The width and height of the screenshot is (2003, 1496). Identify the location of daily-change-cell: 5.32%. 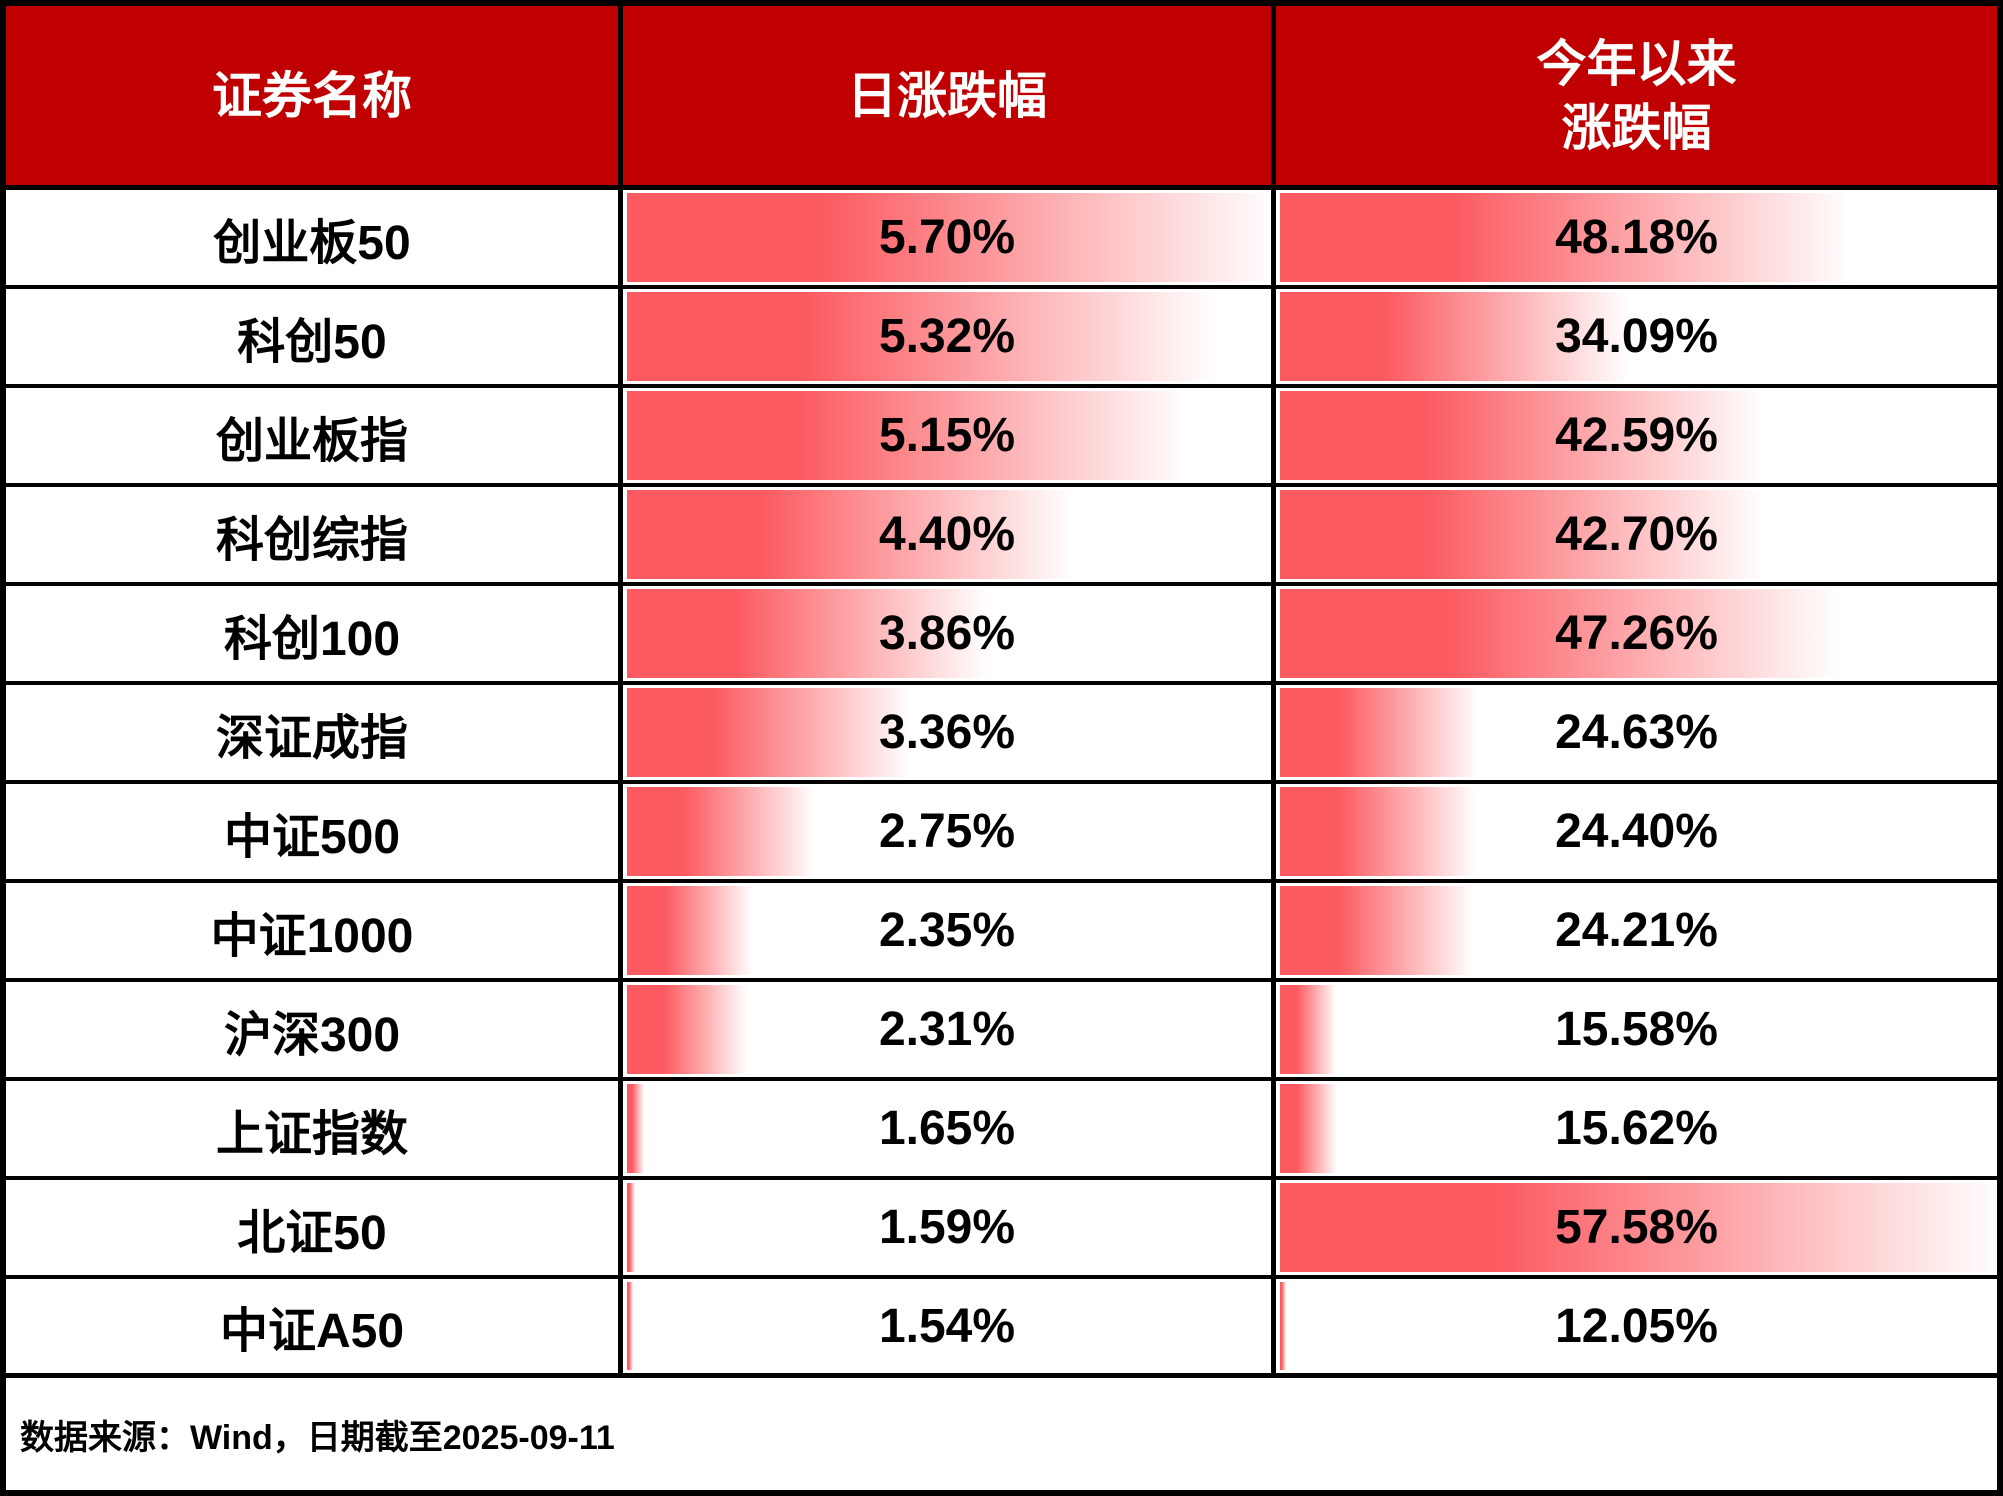
(944, 338).